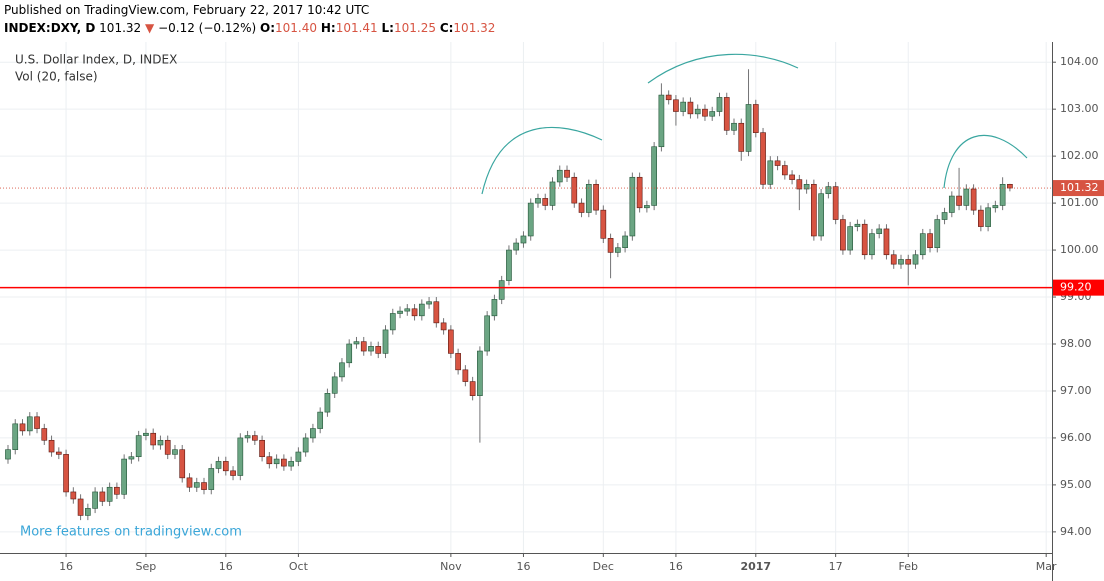  Describe the element at coordinates (1079, 187) in the screenshot. I see `price-tag-label: 101.32` at that location.